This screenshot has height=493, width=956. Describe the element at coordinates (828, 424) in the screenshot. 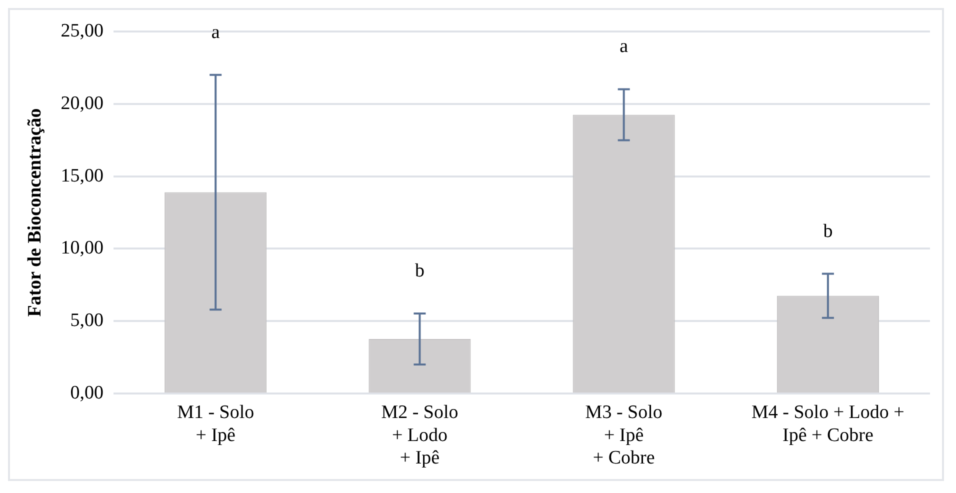

I see `x-tick-label: M4 - Solo + Lodo + Ipê + Cobre` at that location.